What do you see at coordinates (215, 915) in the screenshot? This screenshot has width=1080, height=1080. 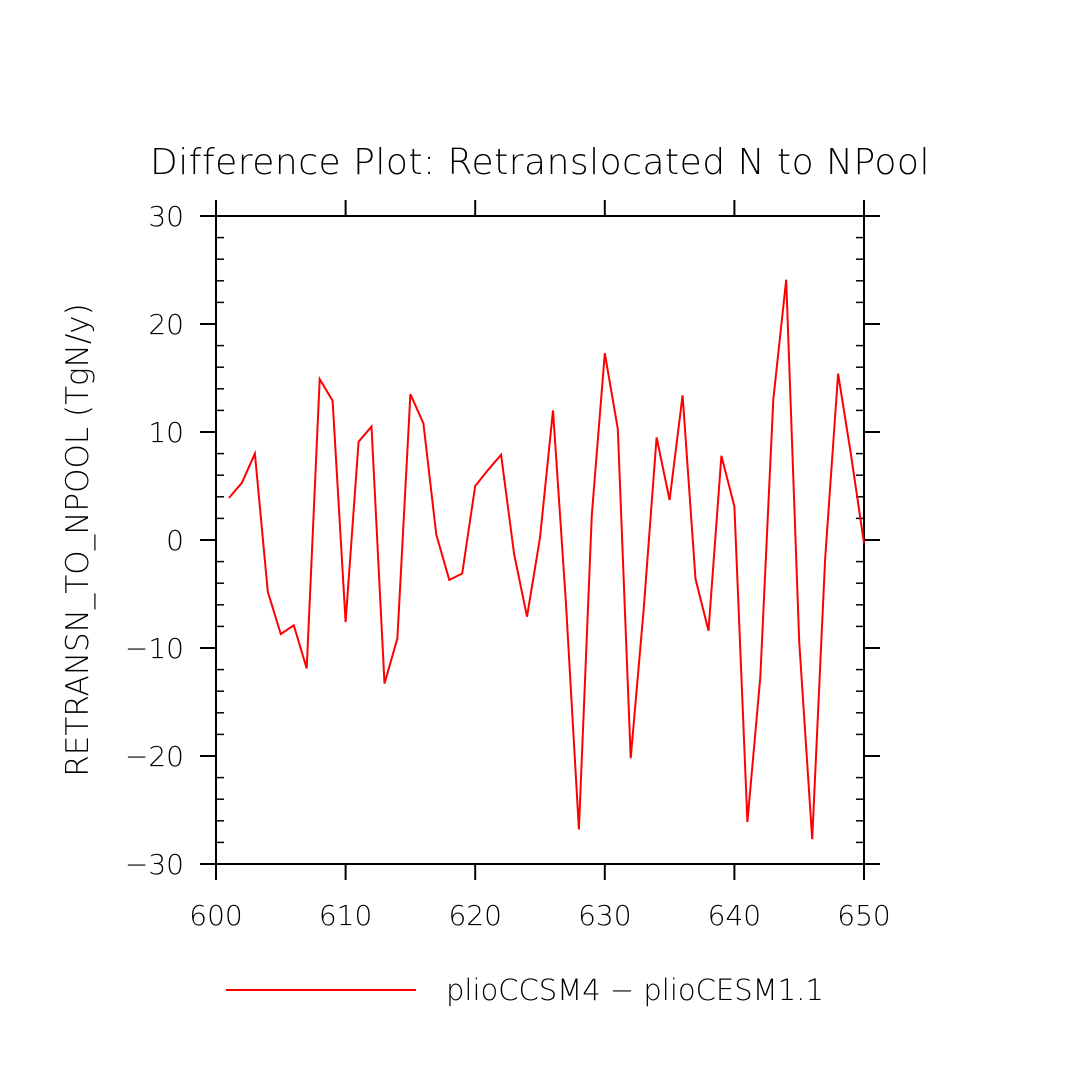 I see `x-tick-label: 600` at bounding box center [215, 915].